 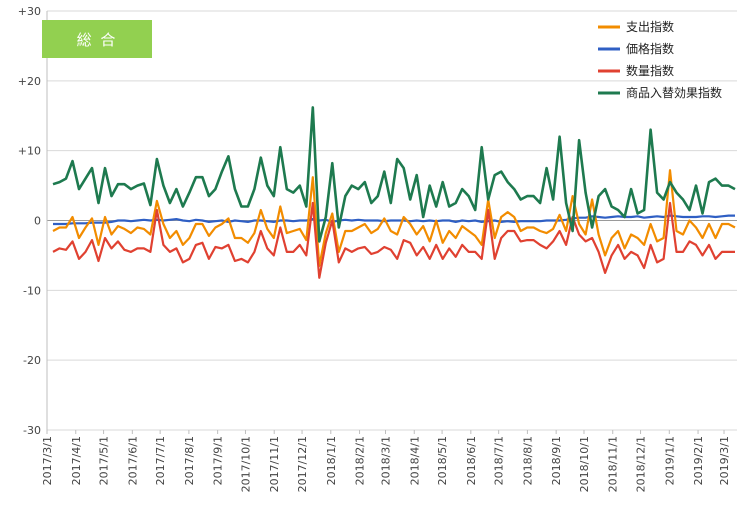 I want to click on x-tick-label: 2017/12/1, so click(x=302, y=464).